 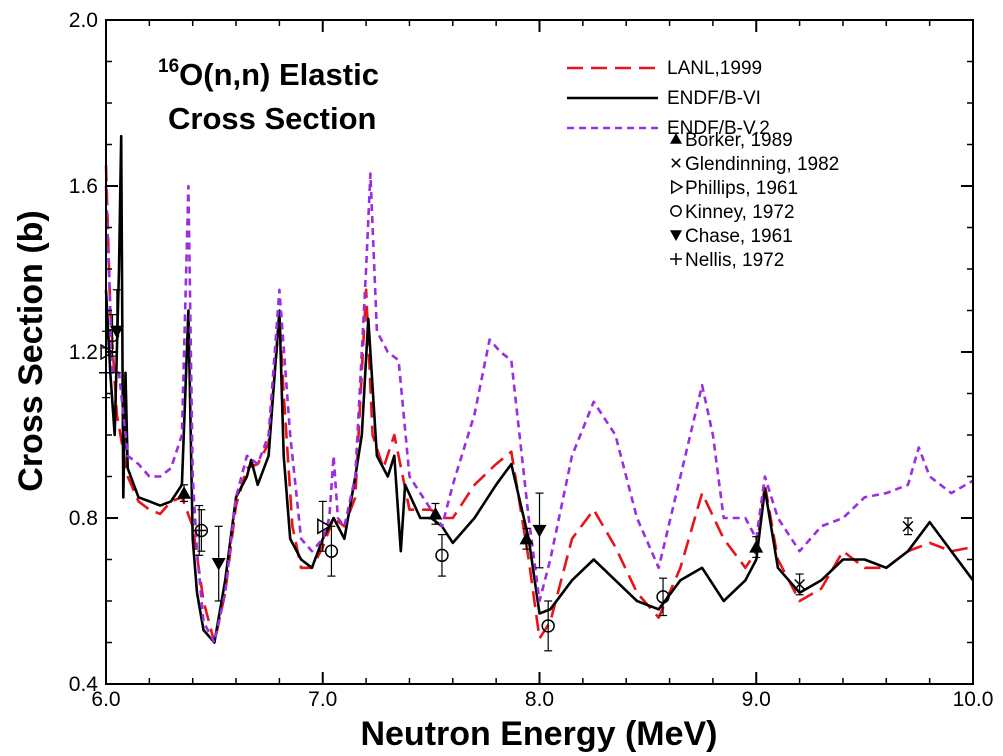 I want to click on legend-label: Nellis, 1972, so click(x=734, y=260).